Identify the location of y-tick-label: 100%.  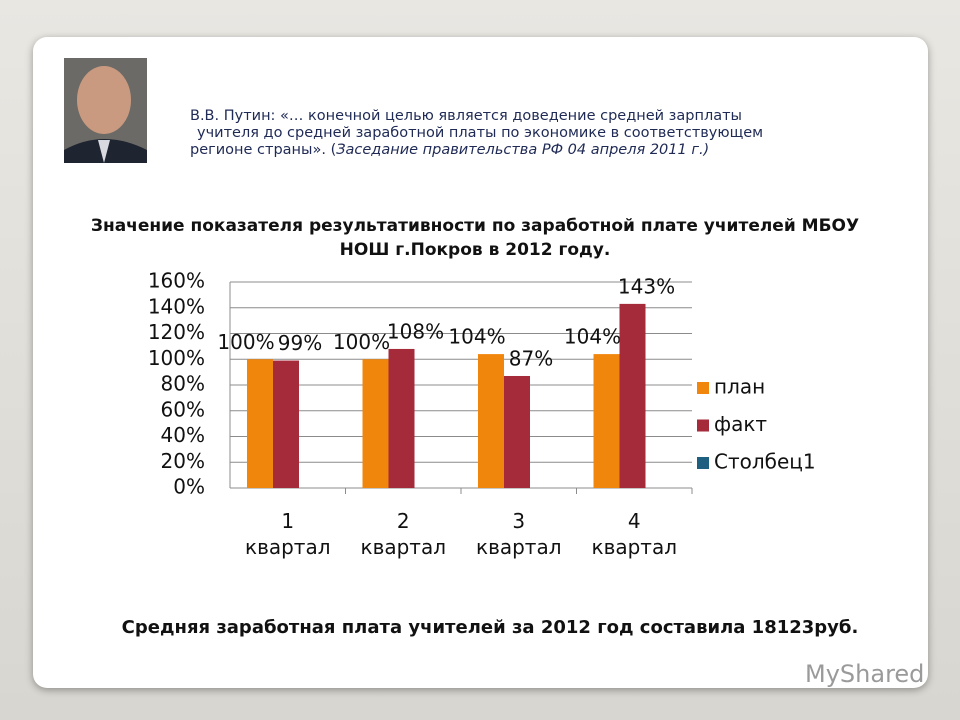
(176, 358).